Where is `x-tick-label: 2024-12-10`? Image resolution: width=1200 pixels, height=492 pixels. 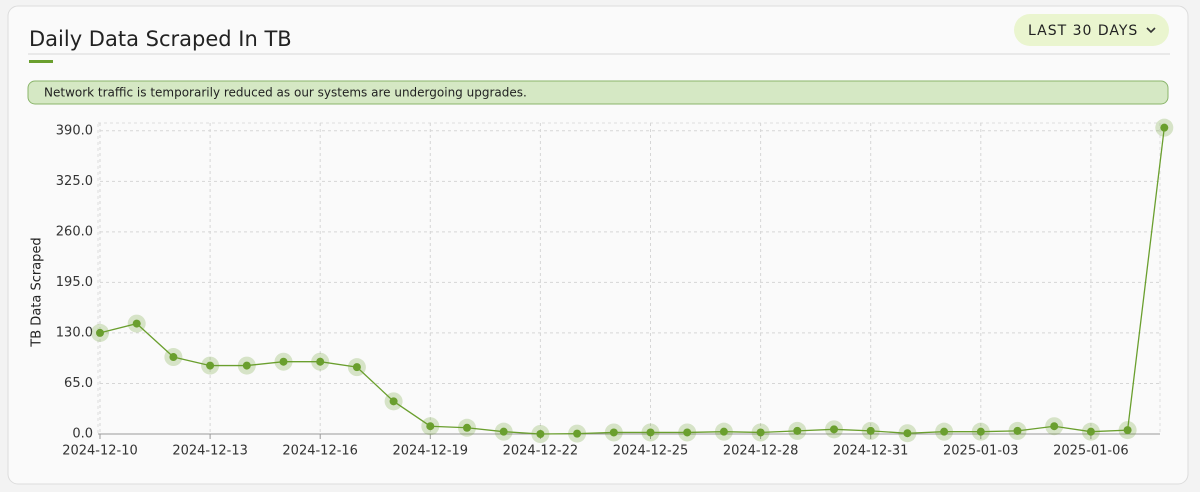 x-tick-label: 2024-12-10 is located at coordinates (100, 451).